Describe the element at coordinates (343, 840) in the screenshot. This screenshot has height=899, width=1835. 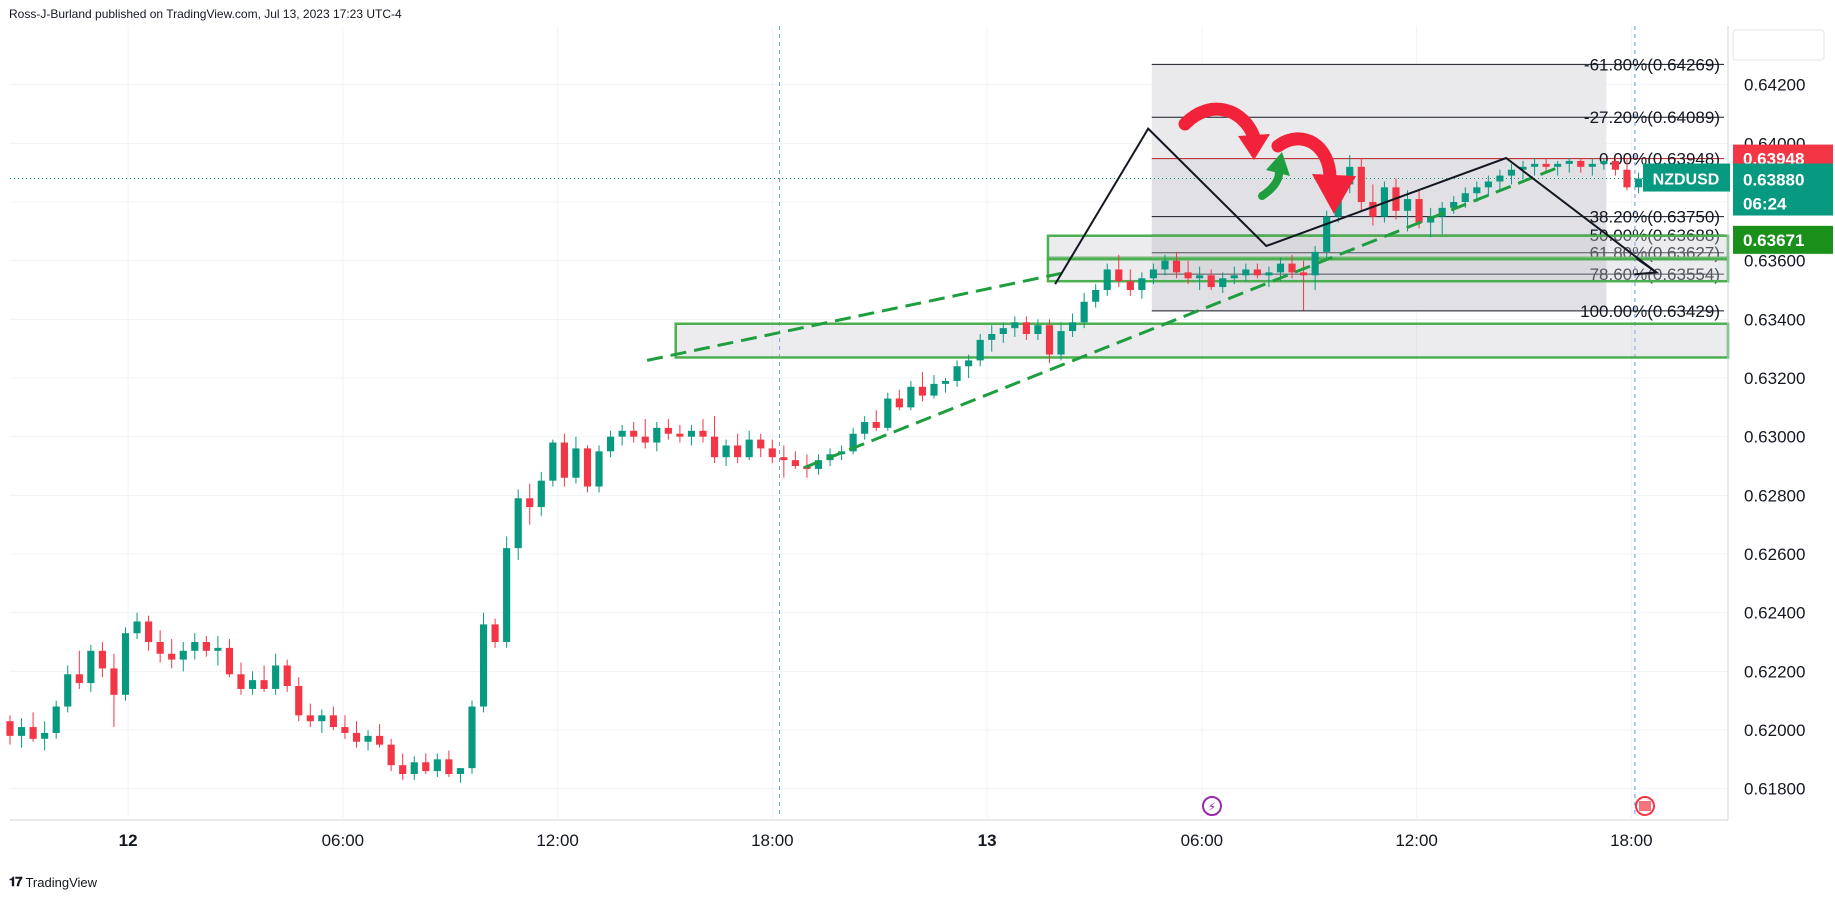
I see `x-axis-tick-label: 06:00` at that location.